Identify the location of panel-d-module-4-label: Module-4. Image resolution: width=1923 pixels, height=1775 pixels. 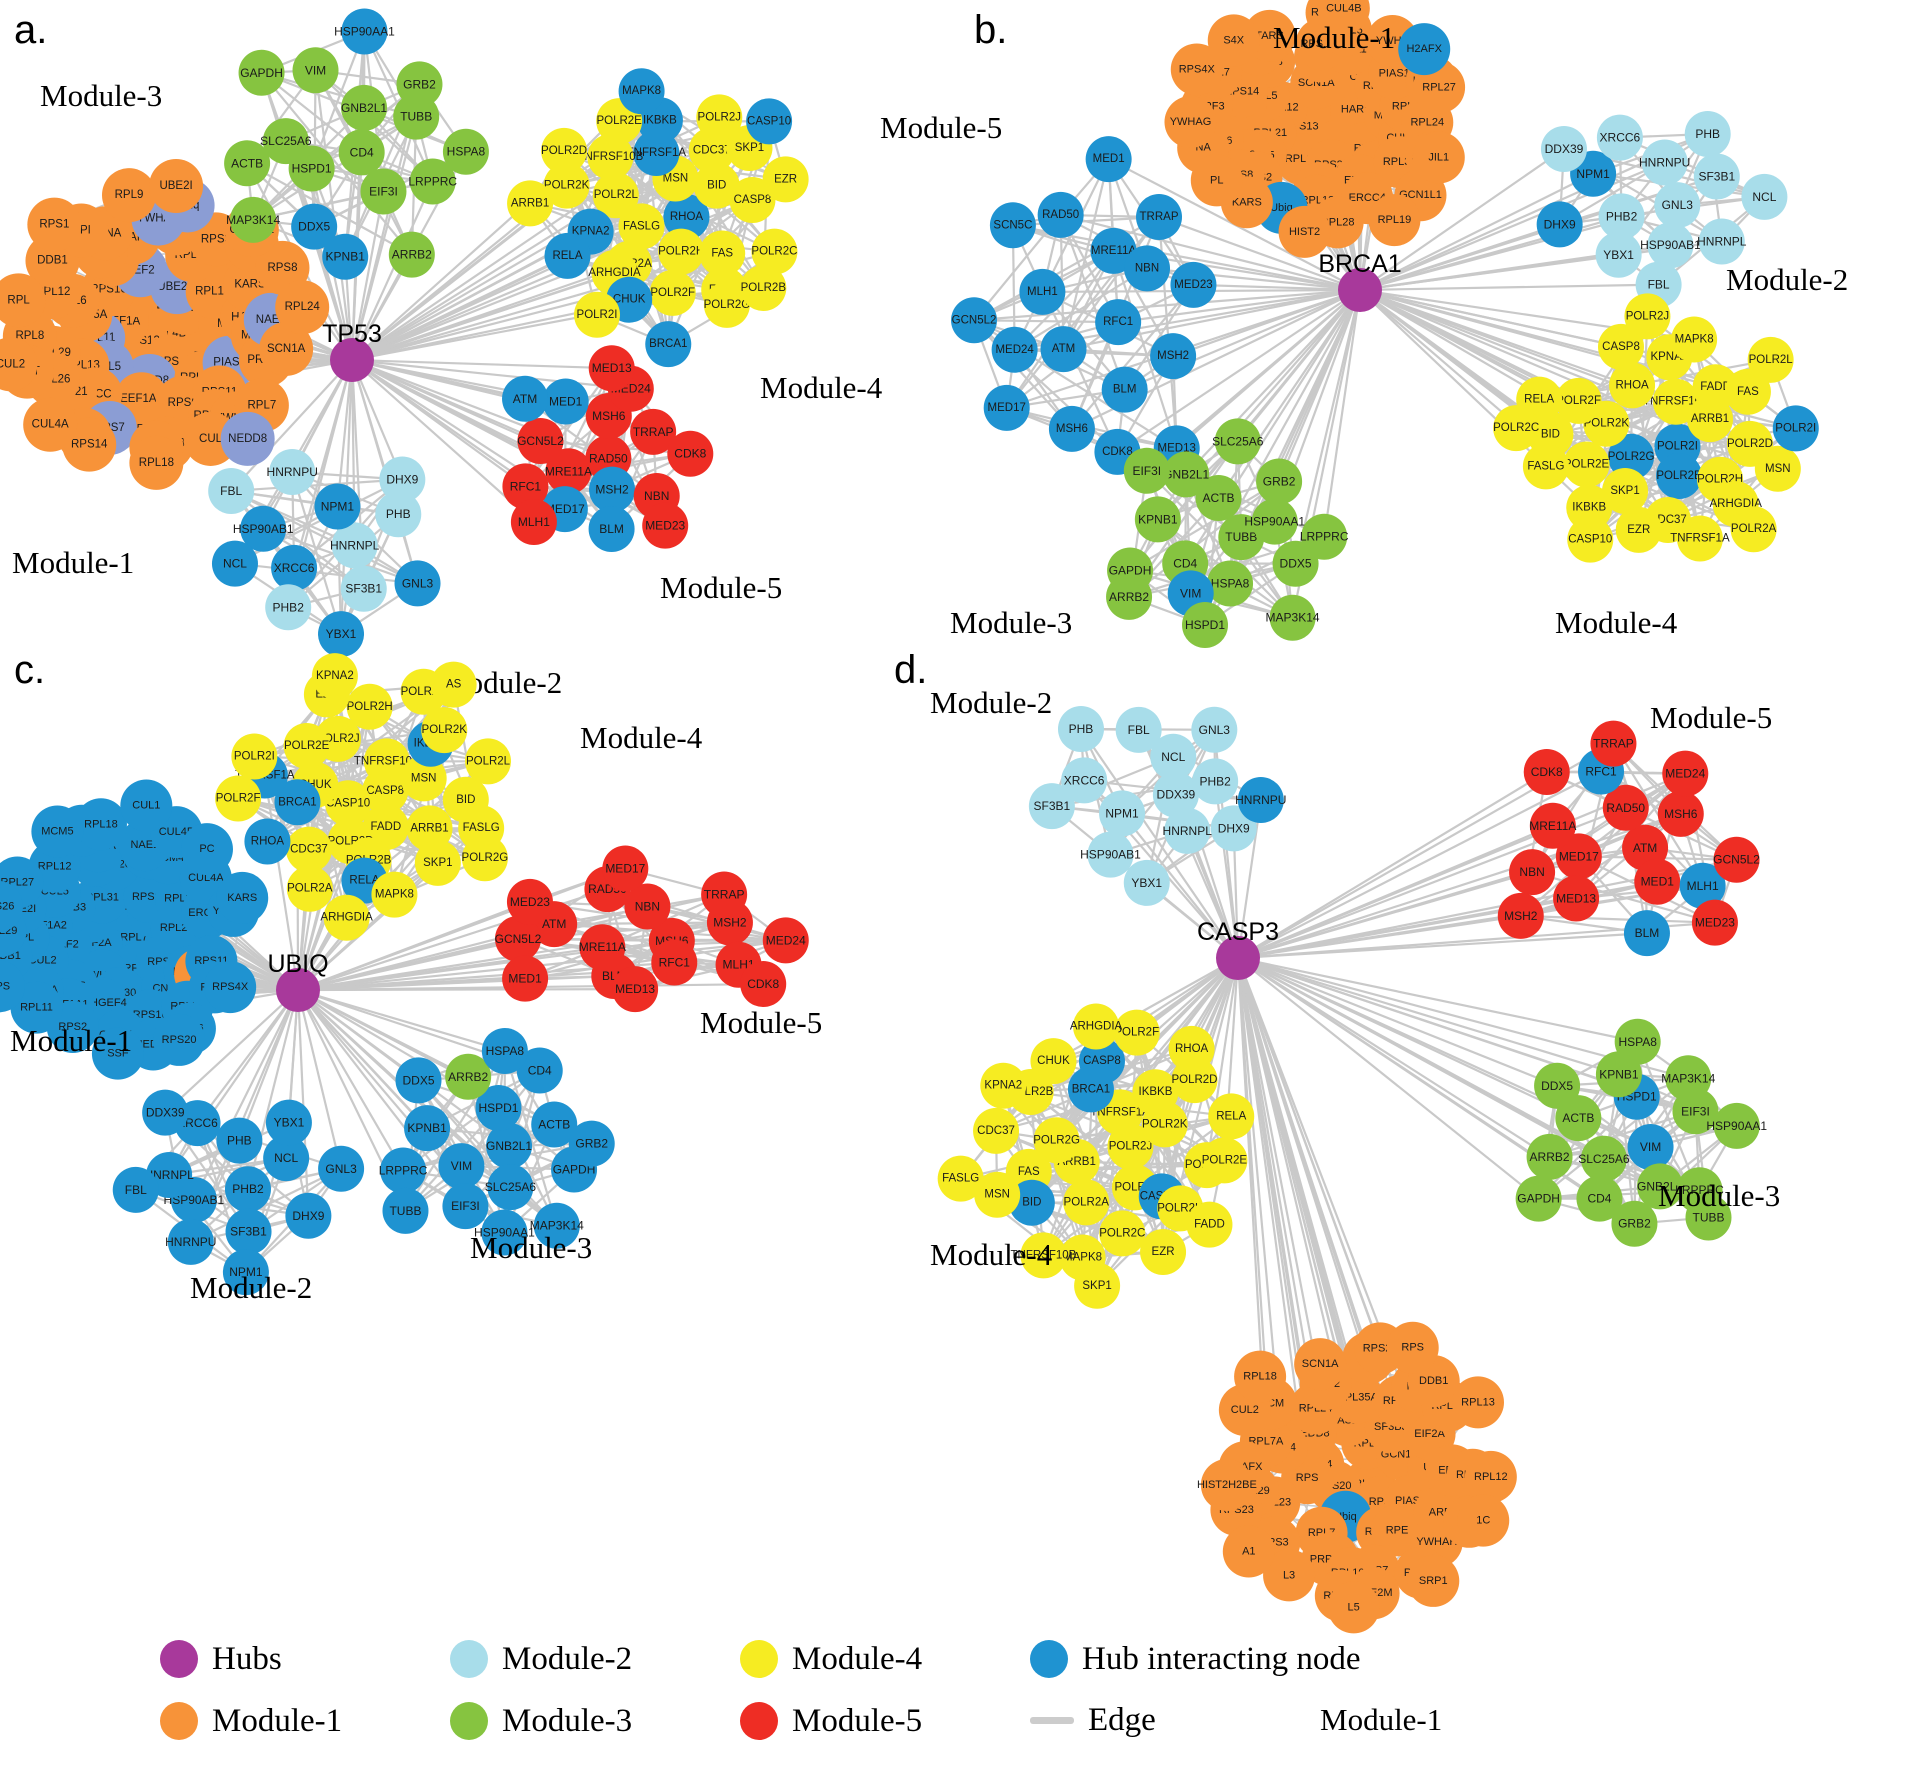
(991, 1254).